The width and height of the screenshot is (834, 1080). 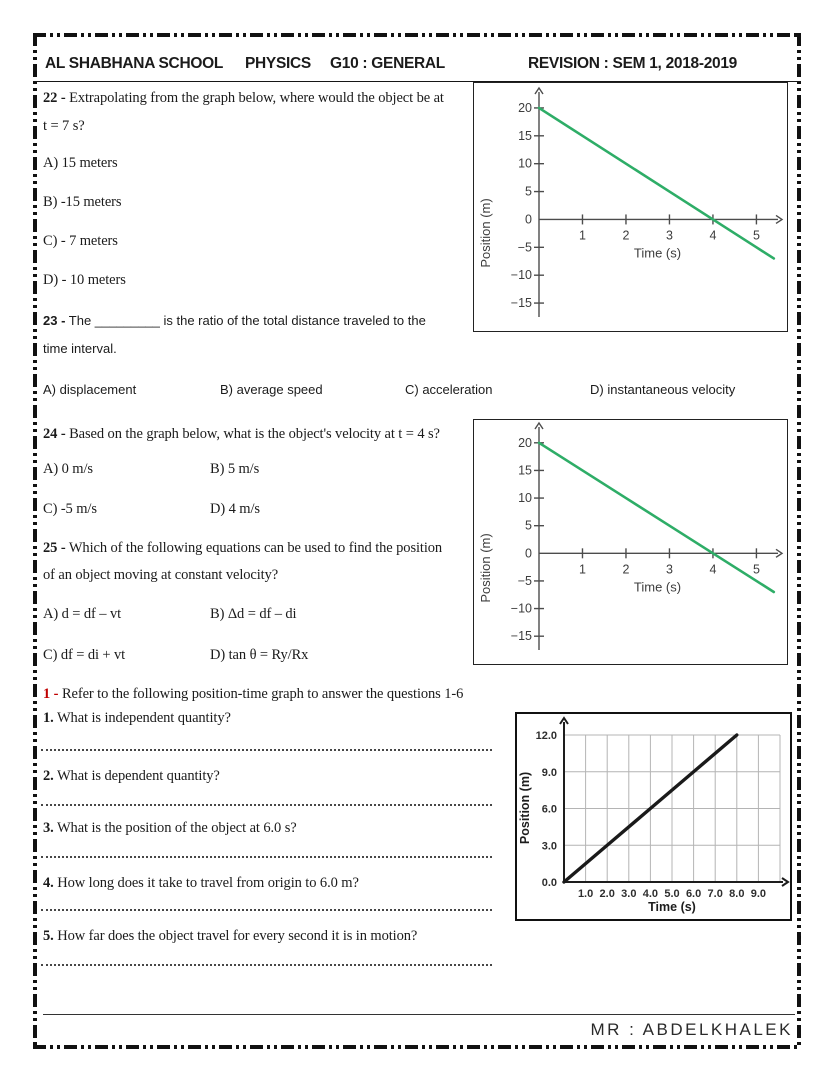 I want to click on teacher-name: MR : ABDELKHALEK, so click(x=691, y=1029).